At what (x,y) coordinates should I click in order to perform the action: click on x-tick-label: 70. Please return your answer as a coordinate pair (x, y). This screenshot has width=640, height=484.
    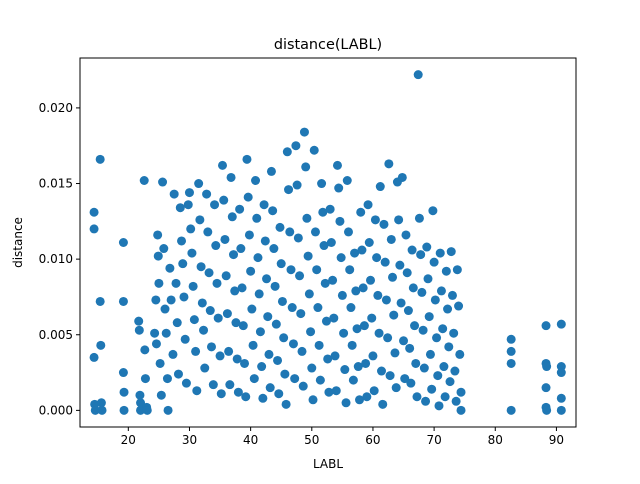
    Looking at the image, I should click on (433, 440).